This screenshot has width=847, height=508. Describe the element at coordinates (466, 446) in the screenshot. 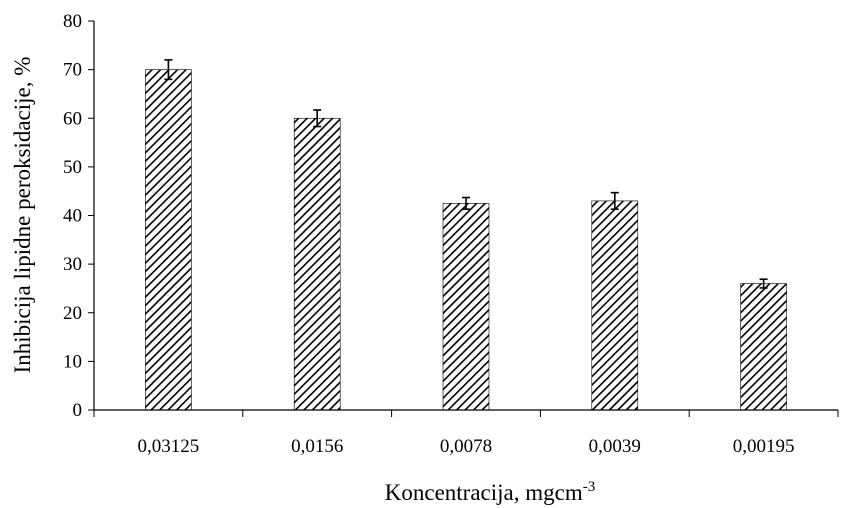

I see `x-tick-label: 0,0078` at that location.